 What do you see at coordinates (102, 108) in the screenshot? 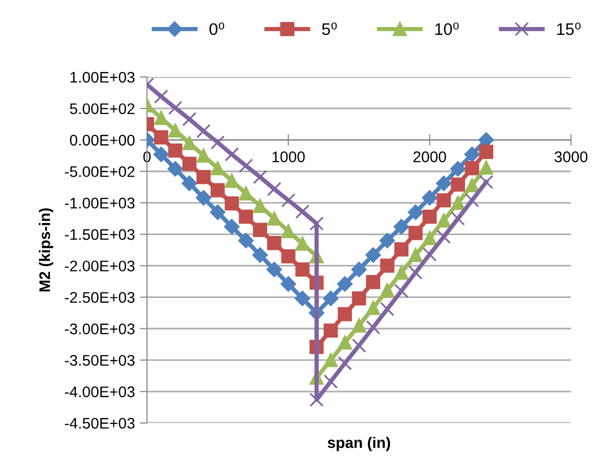
I see `y-tick-label: 5.00E+02` at bounding box center [102, 108].